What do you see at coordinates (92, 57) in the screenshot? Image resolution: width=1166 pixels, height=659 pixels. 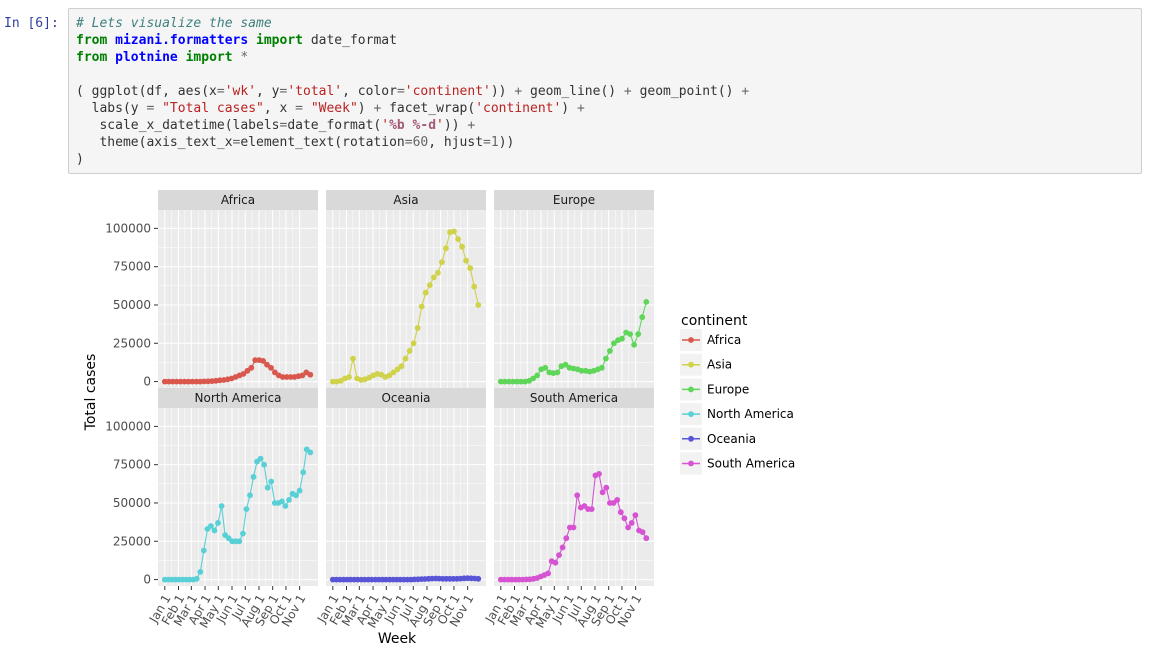 I see `code-token: from` at bounding box center [92, 57].